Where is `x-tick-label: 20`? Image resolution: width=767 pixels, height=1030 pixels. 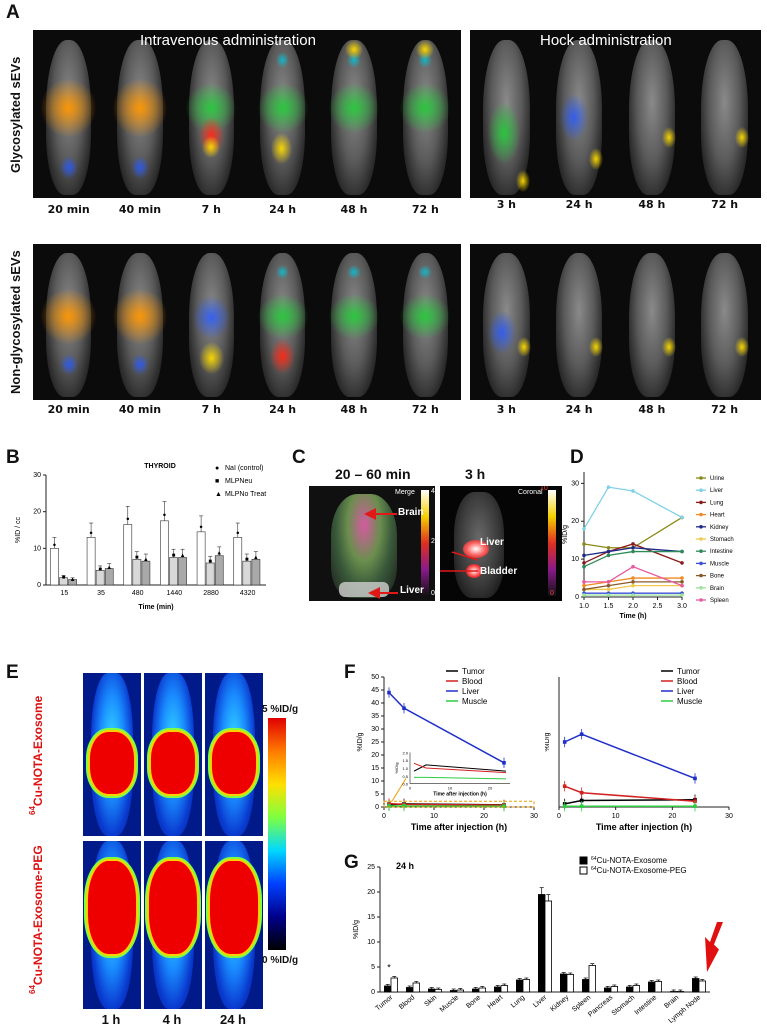
x-tick-label: 20 is located at coordinates (672, 816).